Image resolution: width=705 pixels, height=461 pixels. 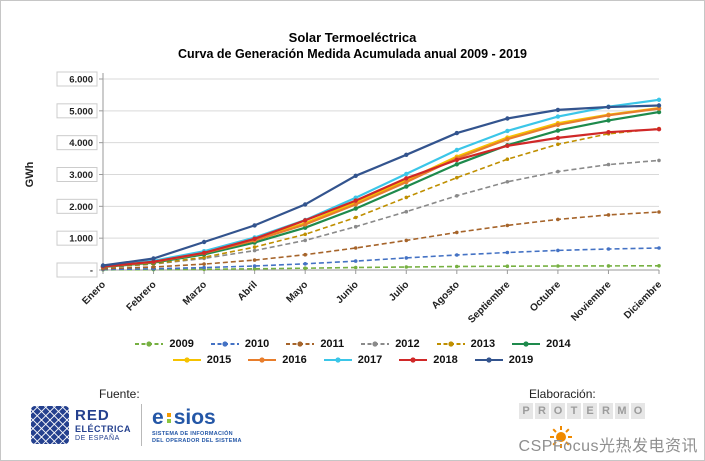 I want to click on legend-label: 2014, so click(x=558, y=344).